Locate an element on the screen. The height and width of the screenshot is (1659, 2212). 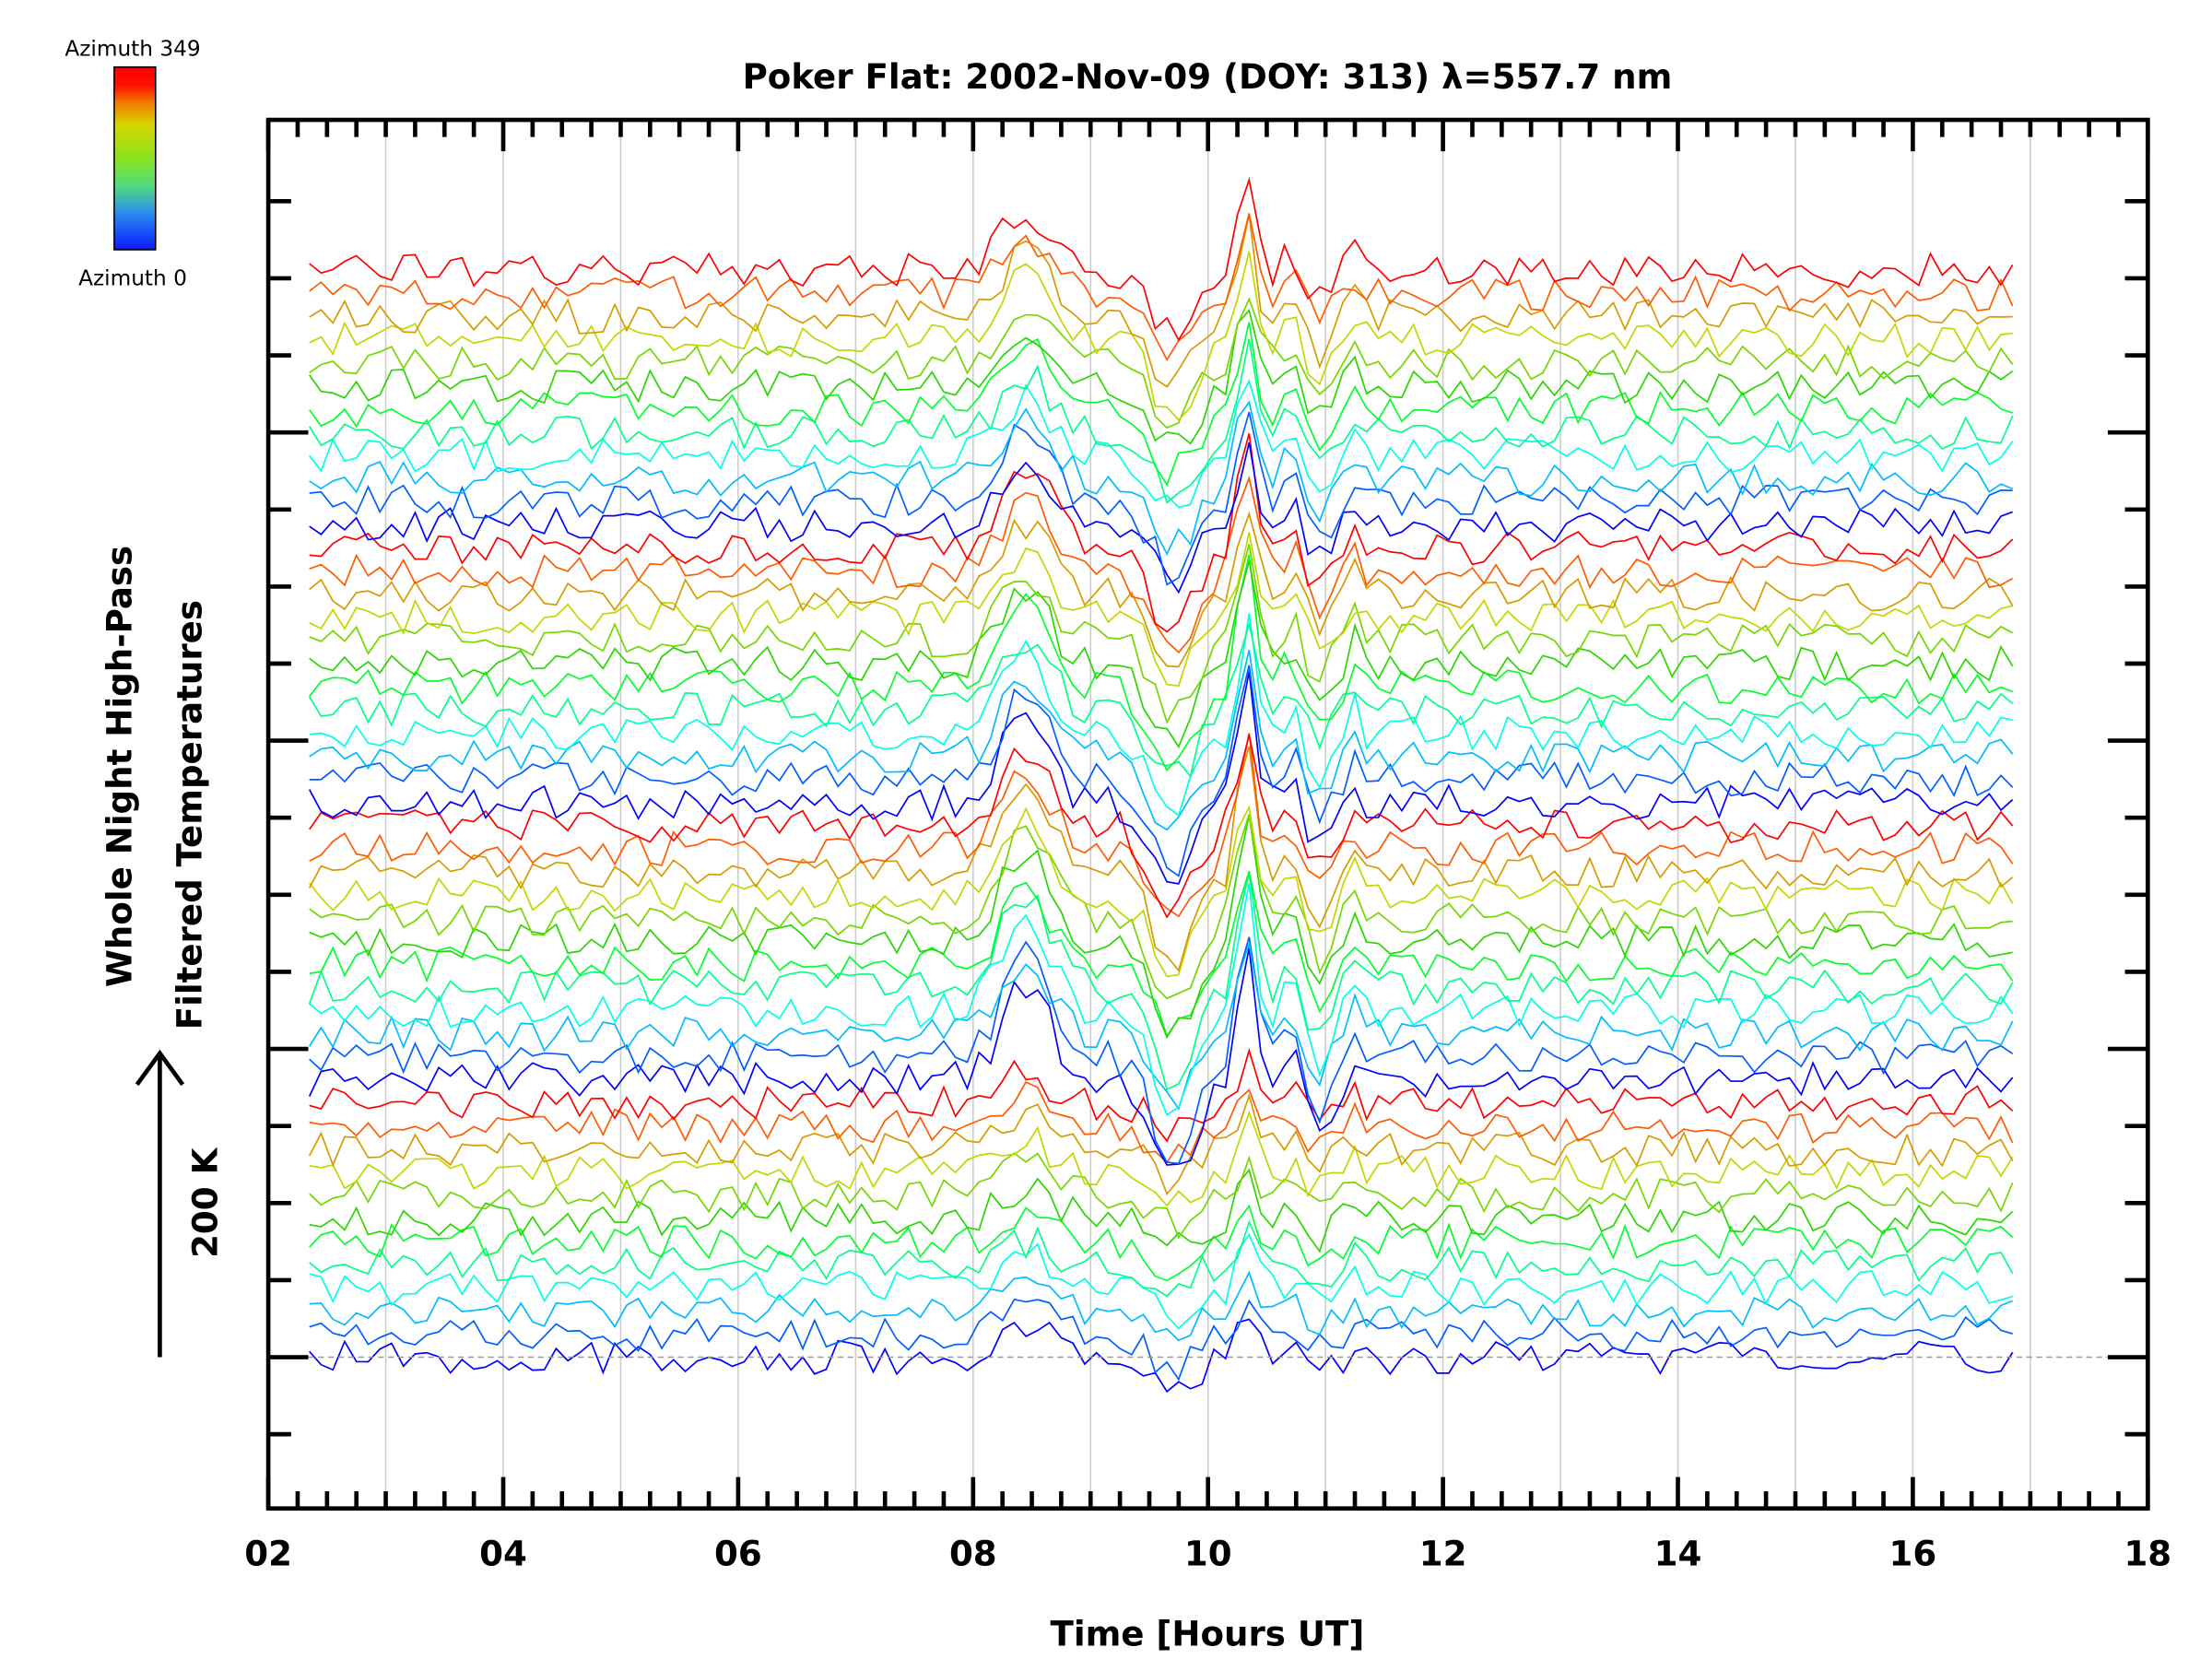
x-tick-label: 08 is located at coordinates (973, 1554).